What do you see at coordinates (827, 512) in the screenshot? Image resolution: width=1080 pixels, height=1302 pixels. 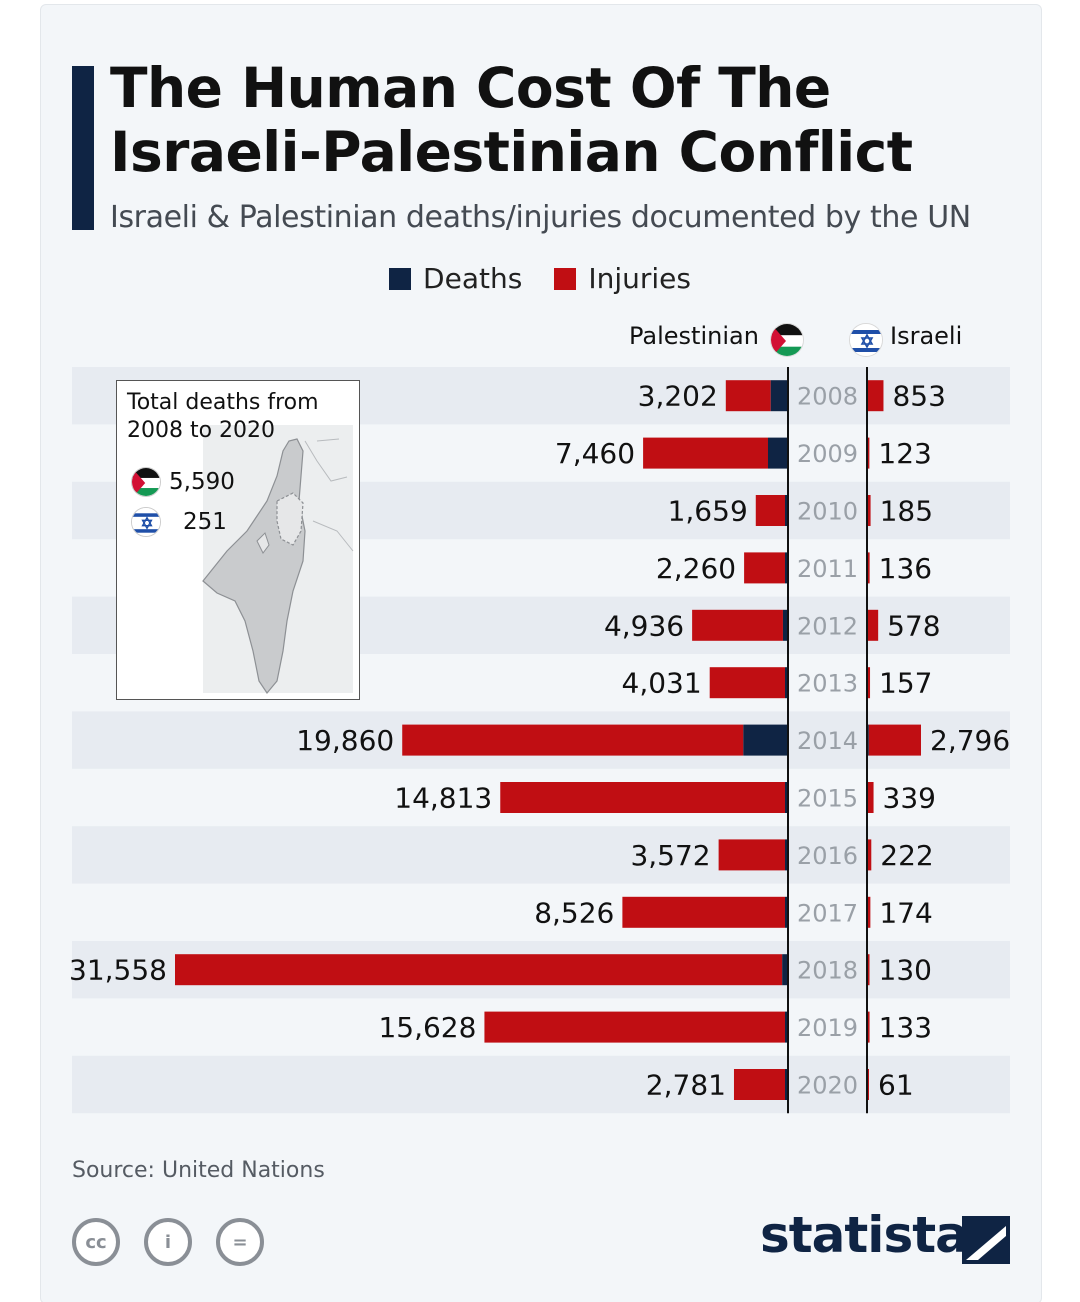 I see `year-label-2010: 2010` at bounding box center [827, 512].